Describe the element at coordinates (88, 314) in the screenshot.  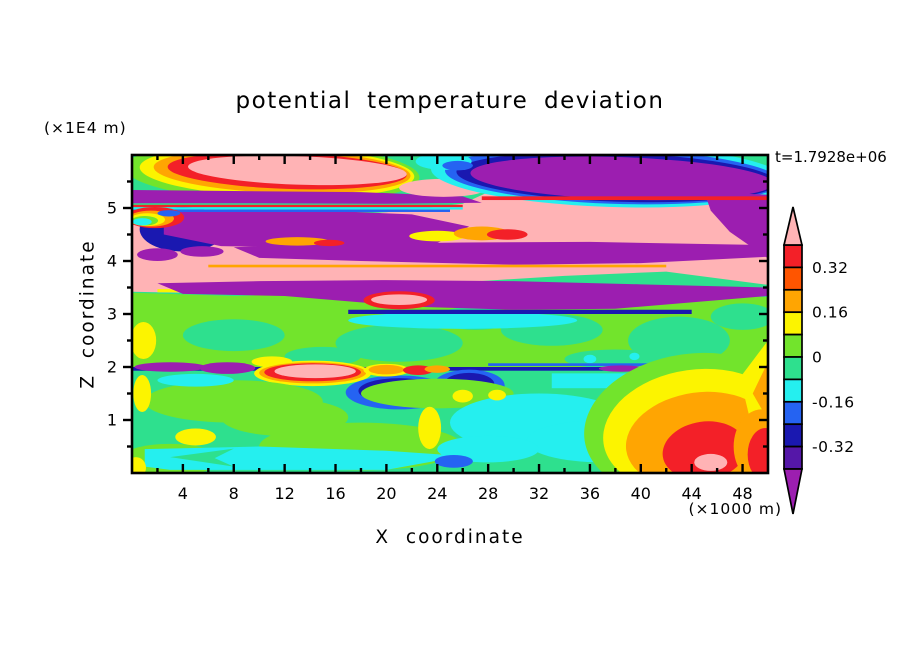
I see `z-axis-label: Z coordinate` at that location.